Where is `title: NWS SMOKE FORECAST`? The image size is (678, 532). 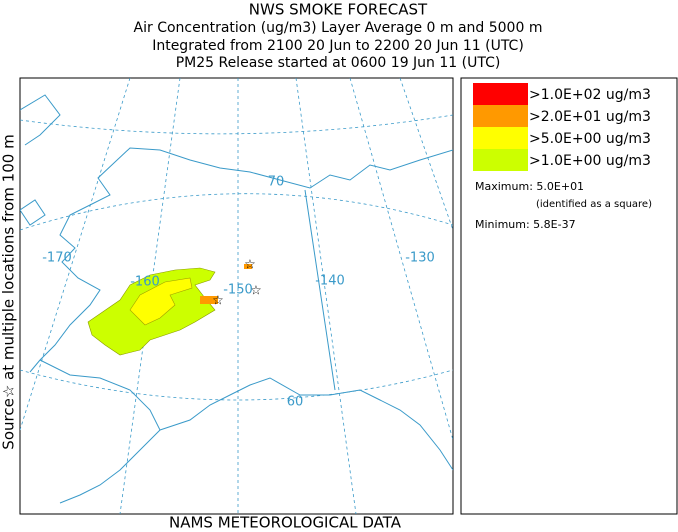 title: NWS SMOKE FORECAST is located at coordinates (338, 10).